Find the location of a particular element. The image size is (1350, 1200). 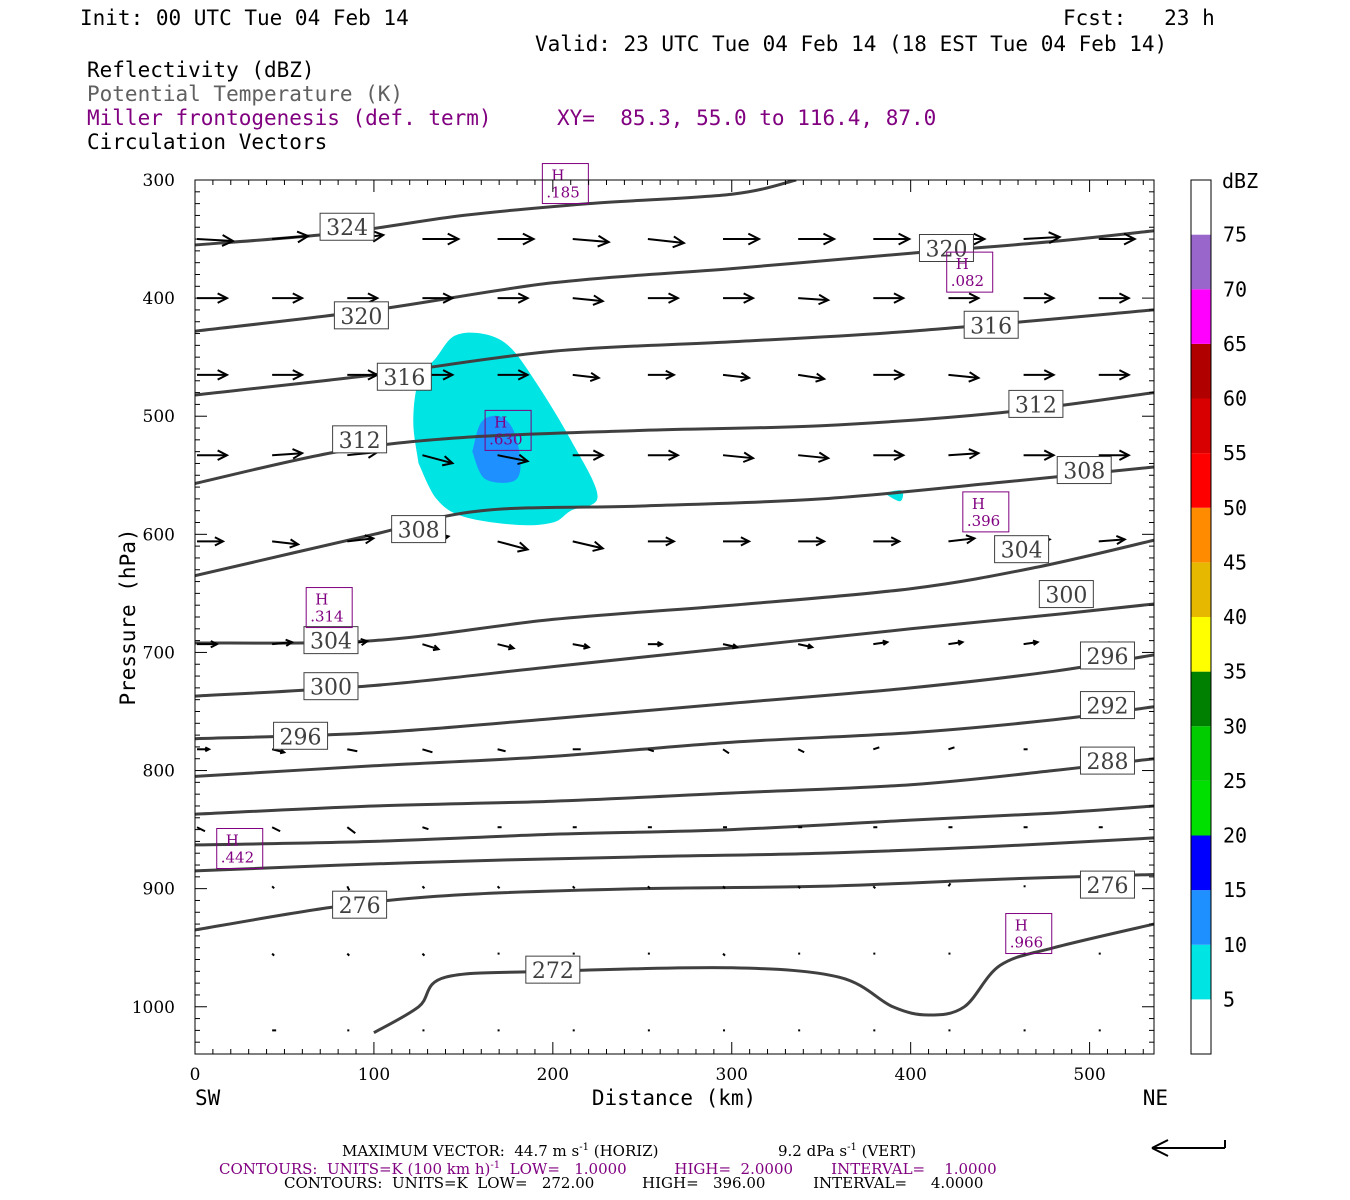

colorbar-label: 35 is located at coordinates (1235, 672).